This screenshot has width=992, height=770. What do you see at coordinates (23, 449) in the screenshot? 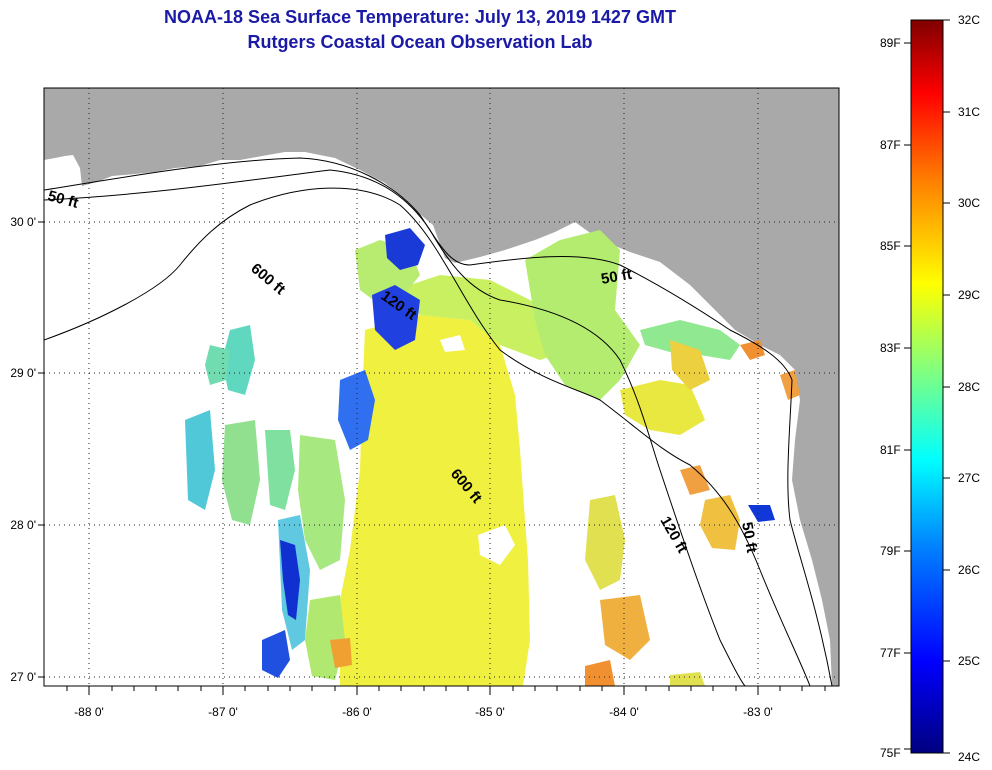
I see `lat-axis-labels: 30 0' 29 0' 28 0' 27 0'` at bounding box center [23, 449].